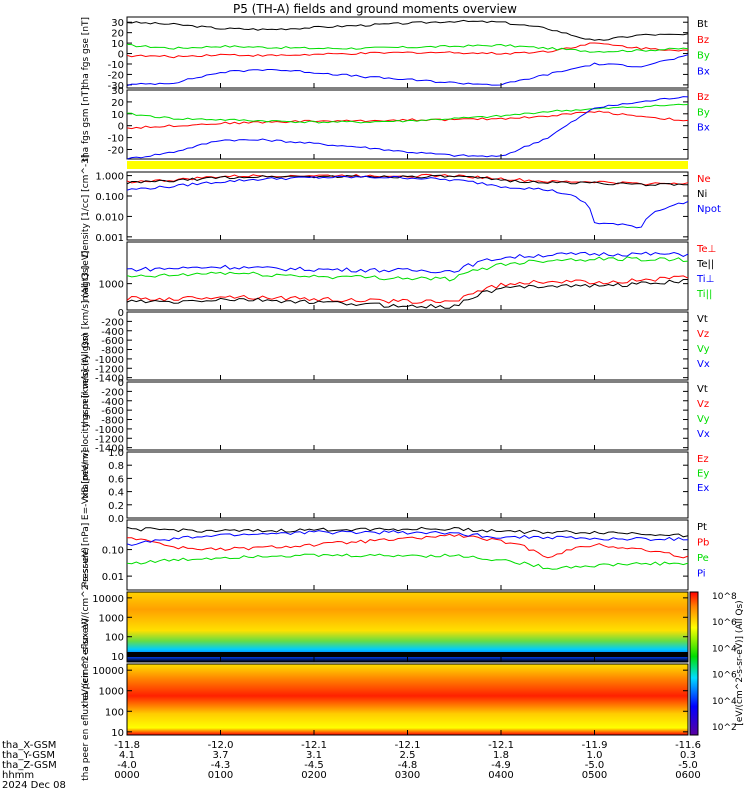 The height and width of the screenshot is (800, 750). Describe the element at coordinates (688, 745) in the screenshot. I see `ephemeris-value: -11.6` at that location.